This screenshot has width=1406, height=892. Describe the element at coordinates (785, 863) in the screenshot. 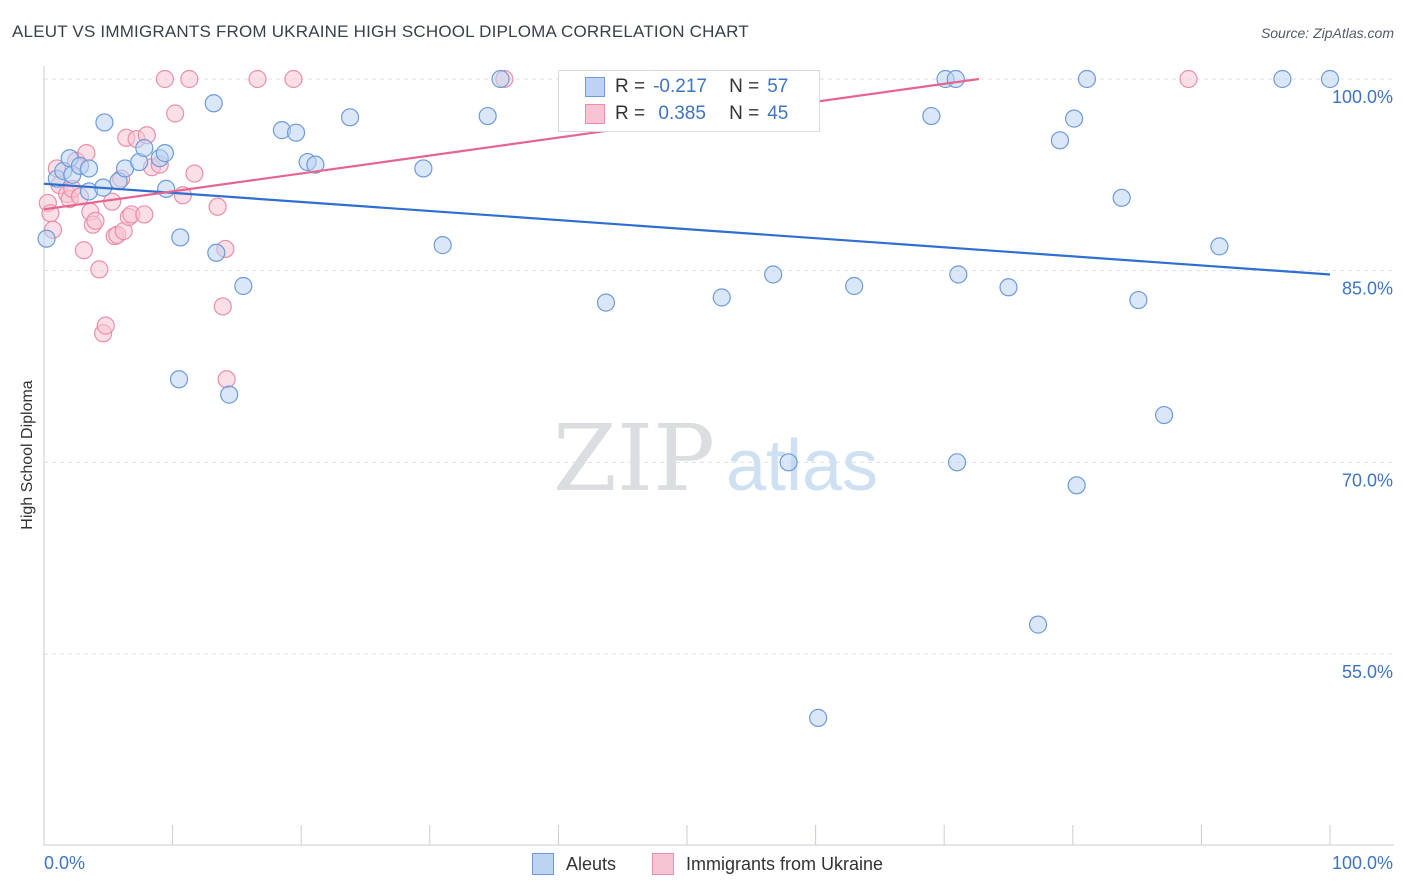

I see `bottom-legend-label: Immigrants from Ukraine` at that location.